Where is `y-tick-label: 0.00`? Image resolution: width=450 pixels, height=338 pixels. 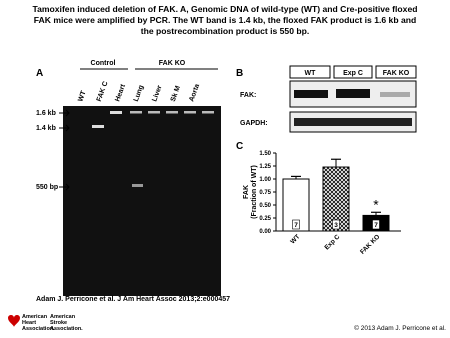
y-tick-label: 0.00 is located at coordinates (265, 232).